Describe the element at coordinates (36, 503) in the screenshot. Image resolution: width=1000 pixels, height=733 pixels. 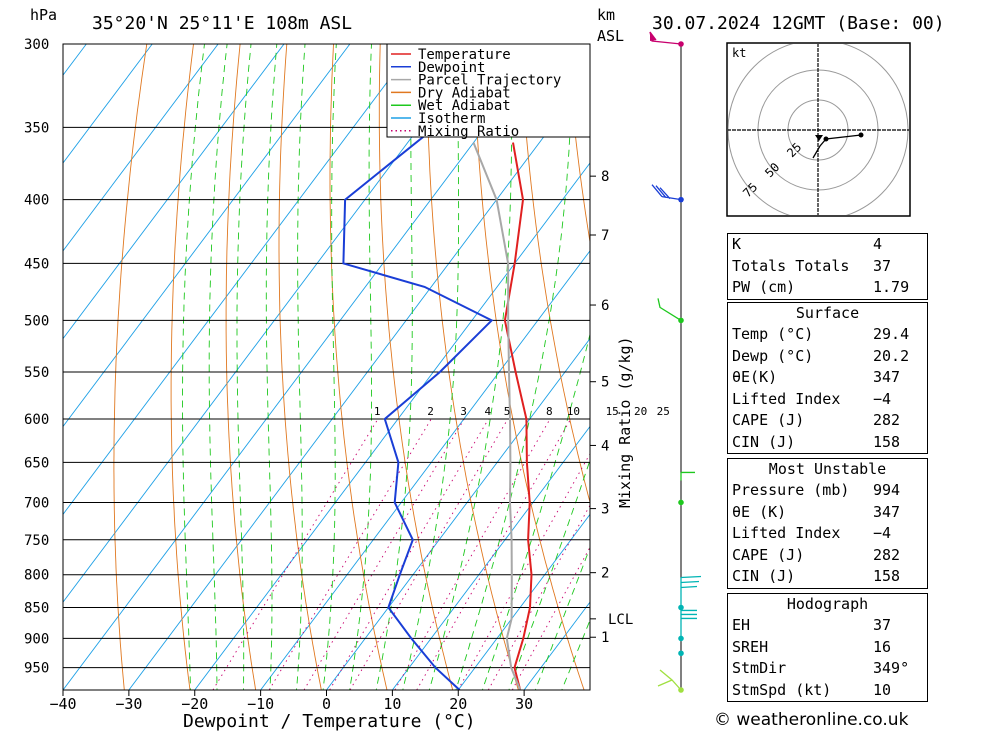
I see `pressure-label: 700` at that location.